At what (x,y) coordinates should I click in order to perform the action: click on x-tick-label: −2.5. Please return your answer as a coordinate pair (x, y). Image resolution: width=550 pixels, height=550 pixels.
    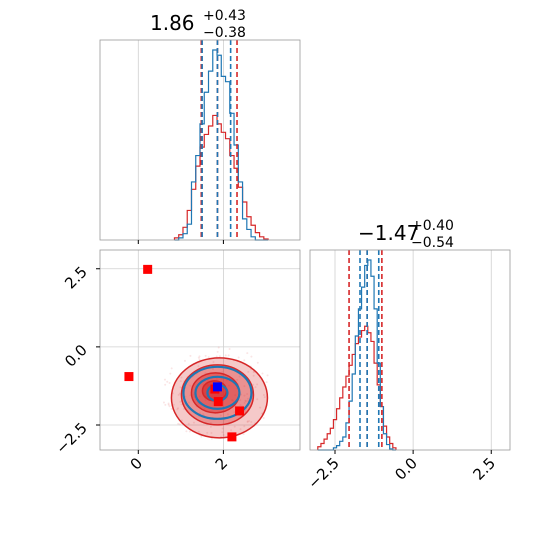
    Looking at the image, I should click on (323, 473).